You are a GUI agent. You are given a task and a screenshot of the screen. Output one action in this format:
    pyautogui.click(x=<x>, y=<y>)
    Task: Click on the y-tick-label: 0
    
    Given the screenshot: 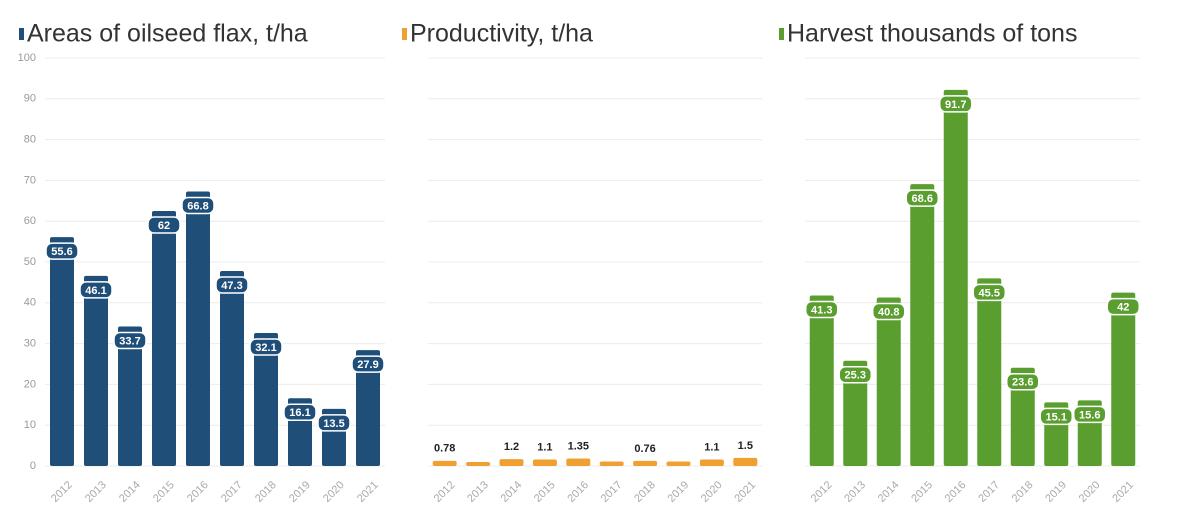 What is the action you would take?
    pyautogui.click(x=33, y=466)
    